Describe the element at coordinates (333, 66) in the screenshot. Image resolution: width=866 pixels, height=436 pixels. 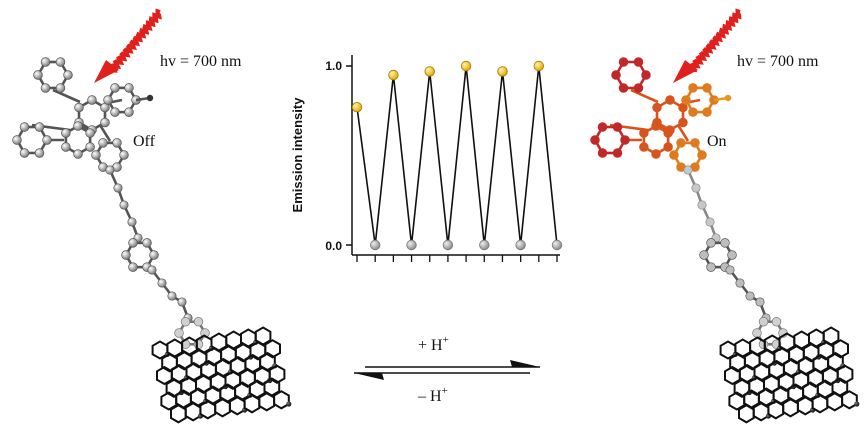
I see `chart-ytick-label-top: 1.0` at that location.